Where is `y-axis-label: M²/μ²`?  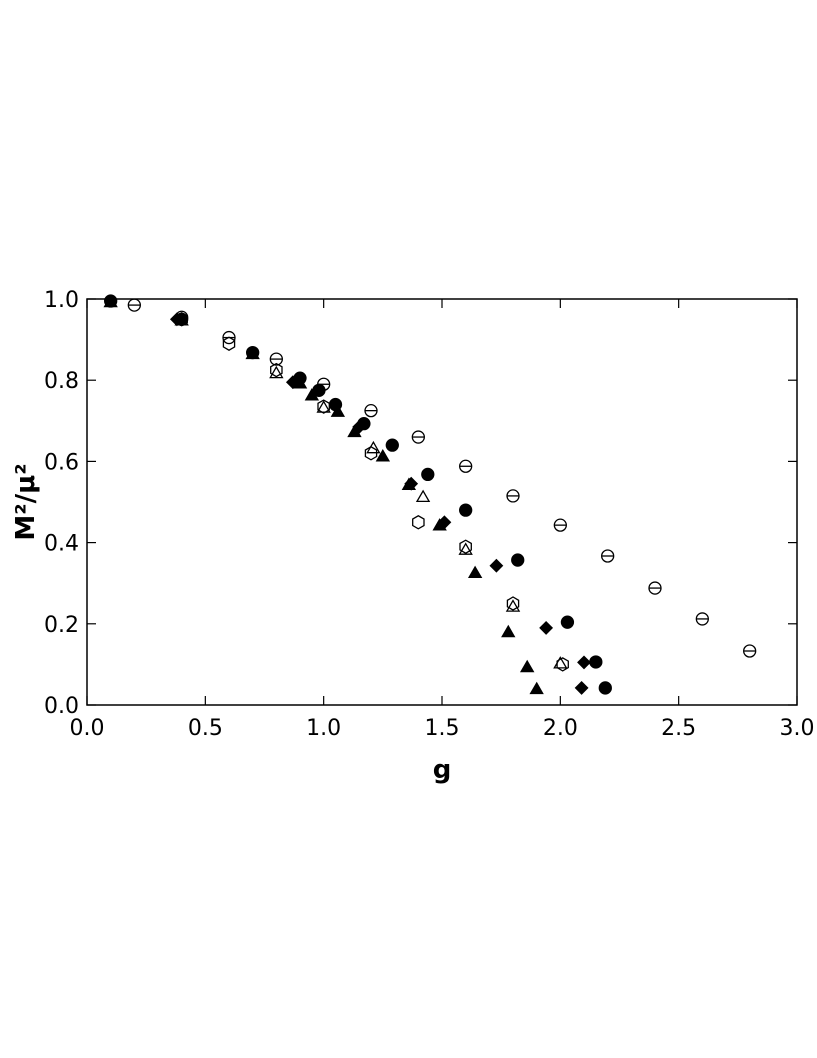
y-axis-label: M²/μ² is located at coordinates (26, 501).